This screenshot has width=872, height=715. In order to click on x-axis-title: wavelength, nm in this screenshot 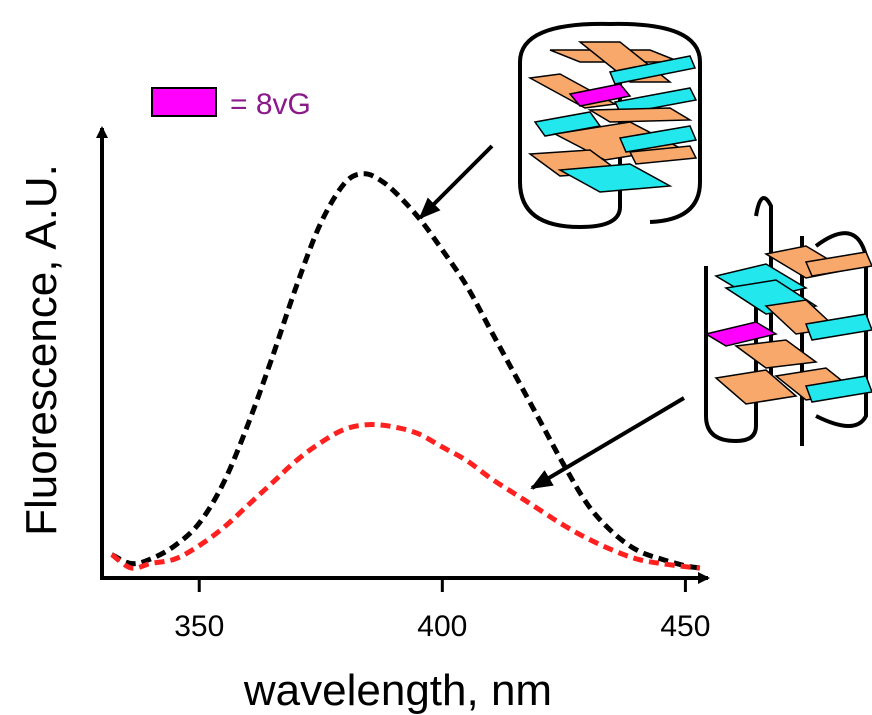, I will do `click(397, 690)`.